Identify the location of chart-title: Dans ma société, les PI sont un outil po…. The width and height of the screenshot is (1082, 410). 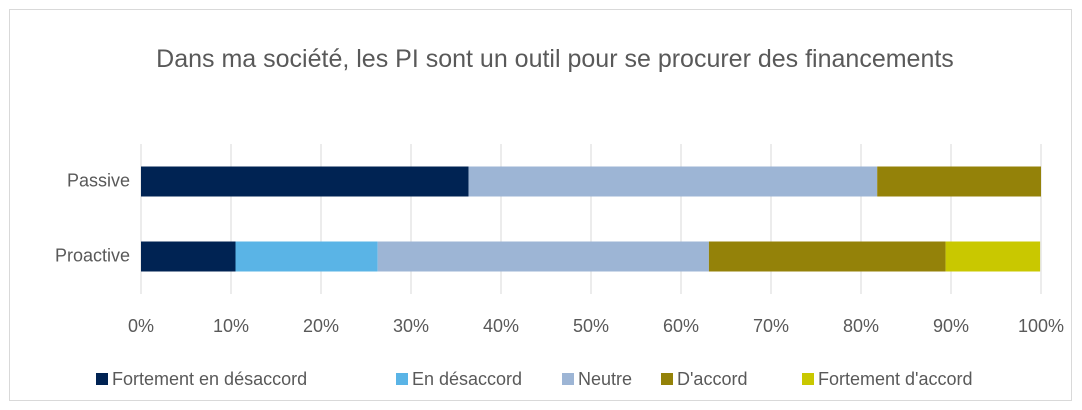
(555, 59).